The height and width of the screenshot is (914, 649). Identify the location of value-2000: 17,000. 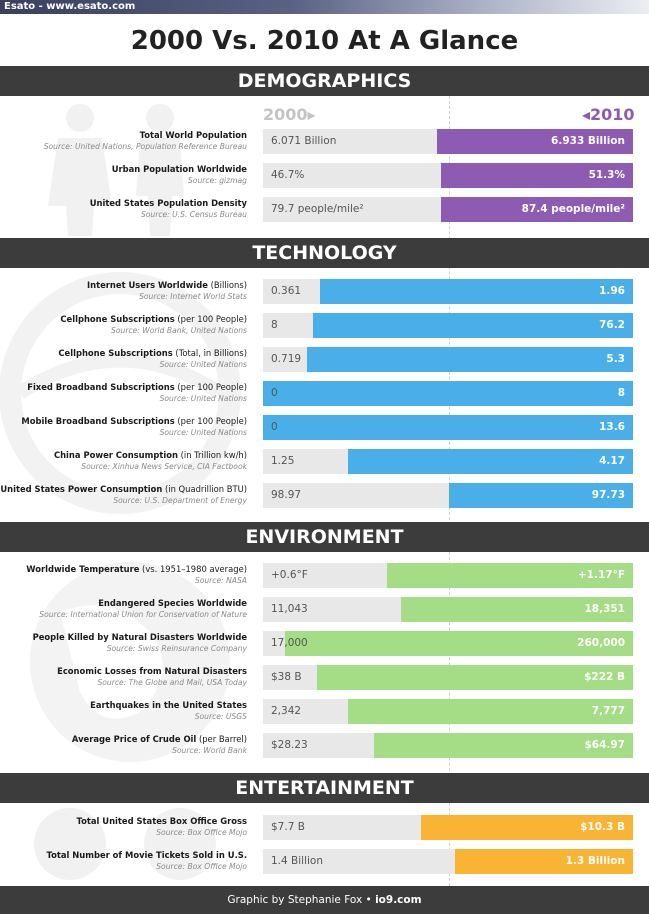
(289, 643).